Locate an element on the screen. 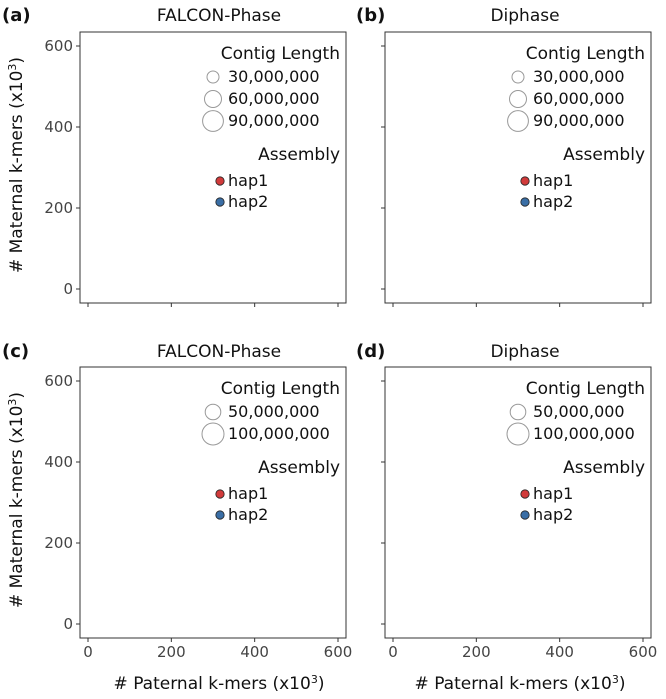  y-axis-title-bottom: # Maternal k-mers (x103) is located at coordinates (16, 500).